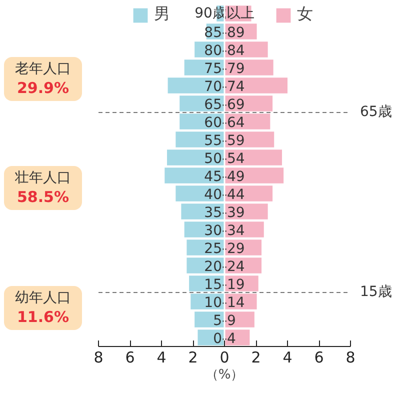 This screenshot has height=398, width=400. I want to click on y-tick-label: 75-79, so click(224, 69).